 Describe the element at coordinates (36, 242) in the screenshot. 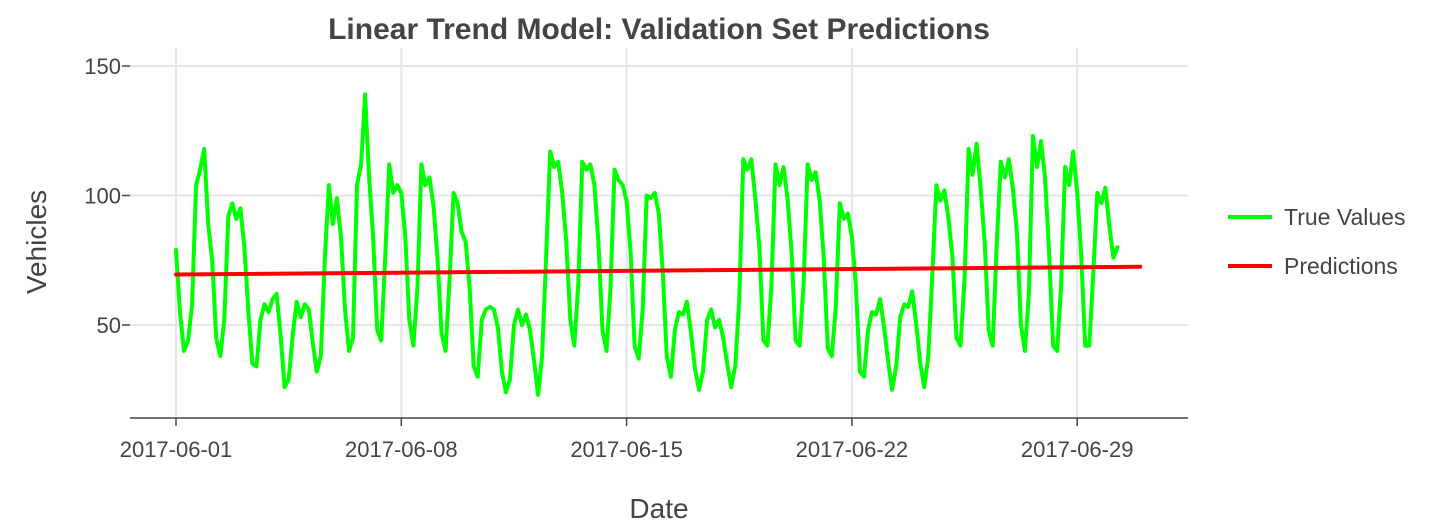

I see `y-axis-label: Vehicles` at that location.